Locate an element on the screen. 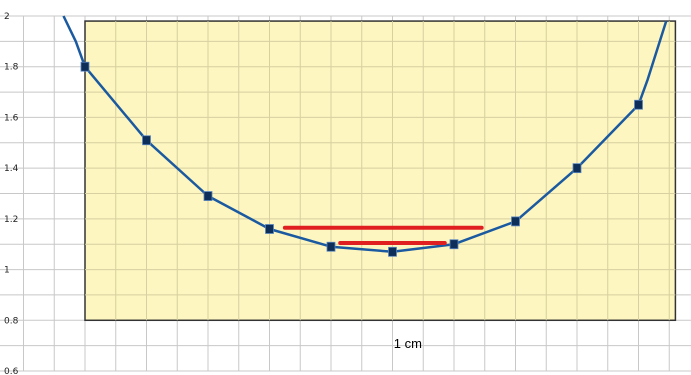 Image resolution: width=691 pixels, height=375 pixels. y-tick-label: 2 is located at coordinates (7, 17).